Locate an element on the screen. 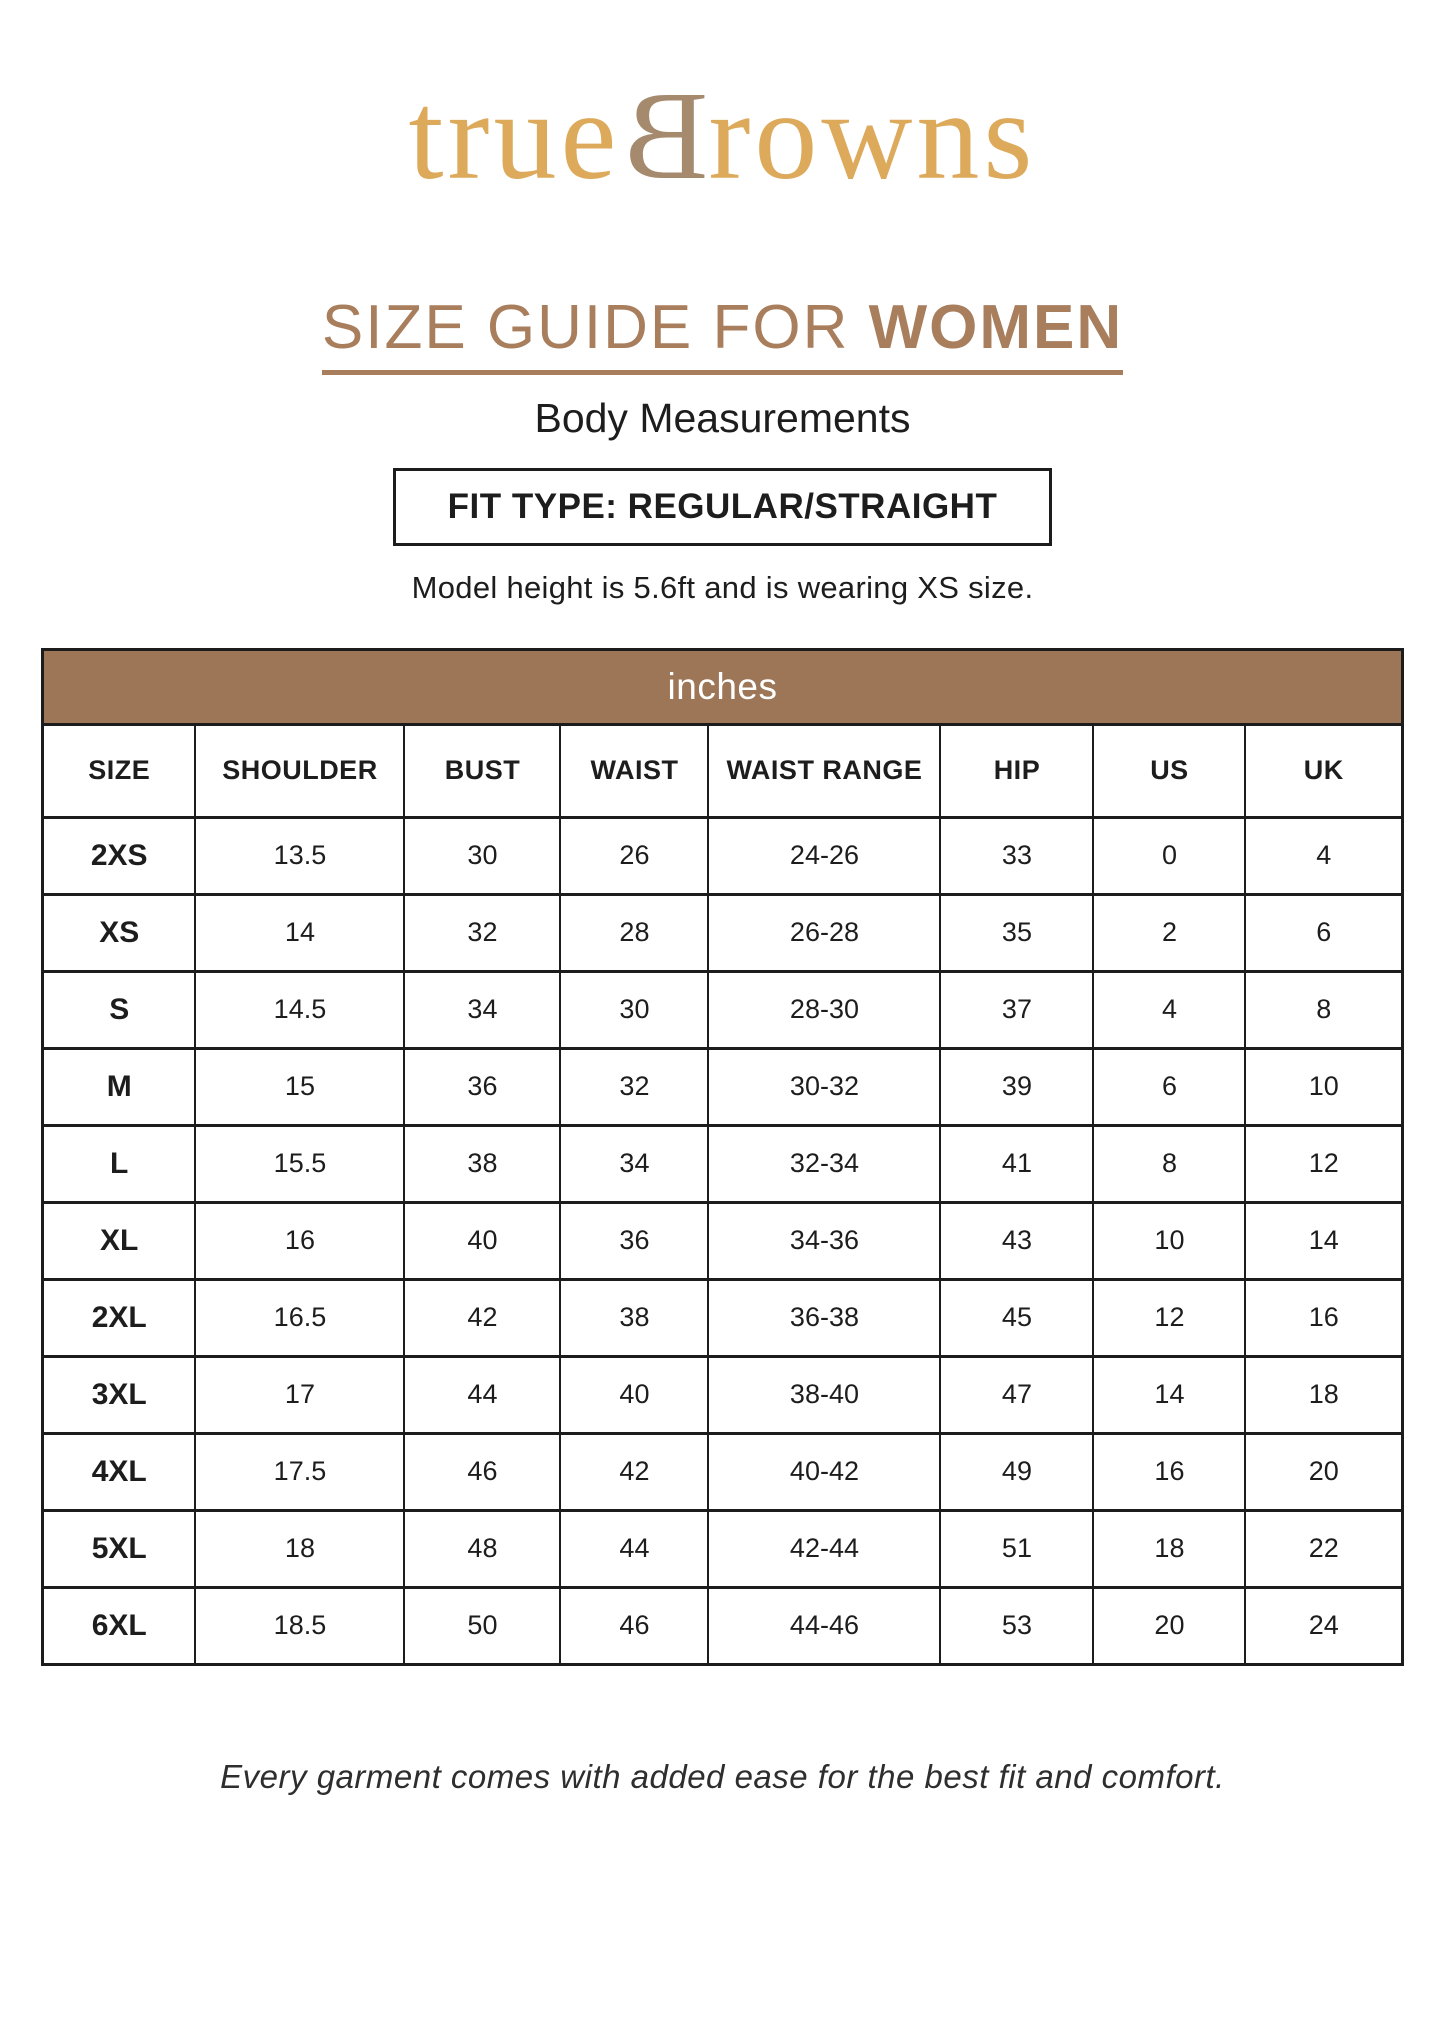  column-header: BUST is located at coordinates (482, 770).